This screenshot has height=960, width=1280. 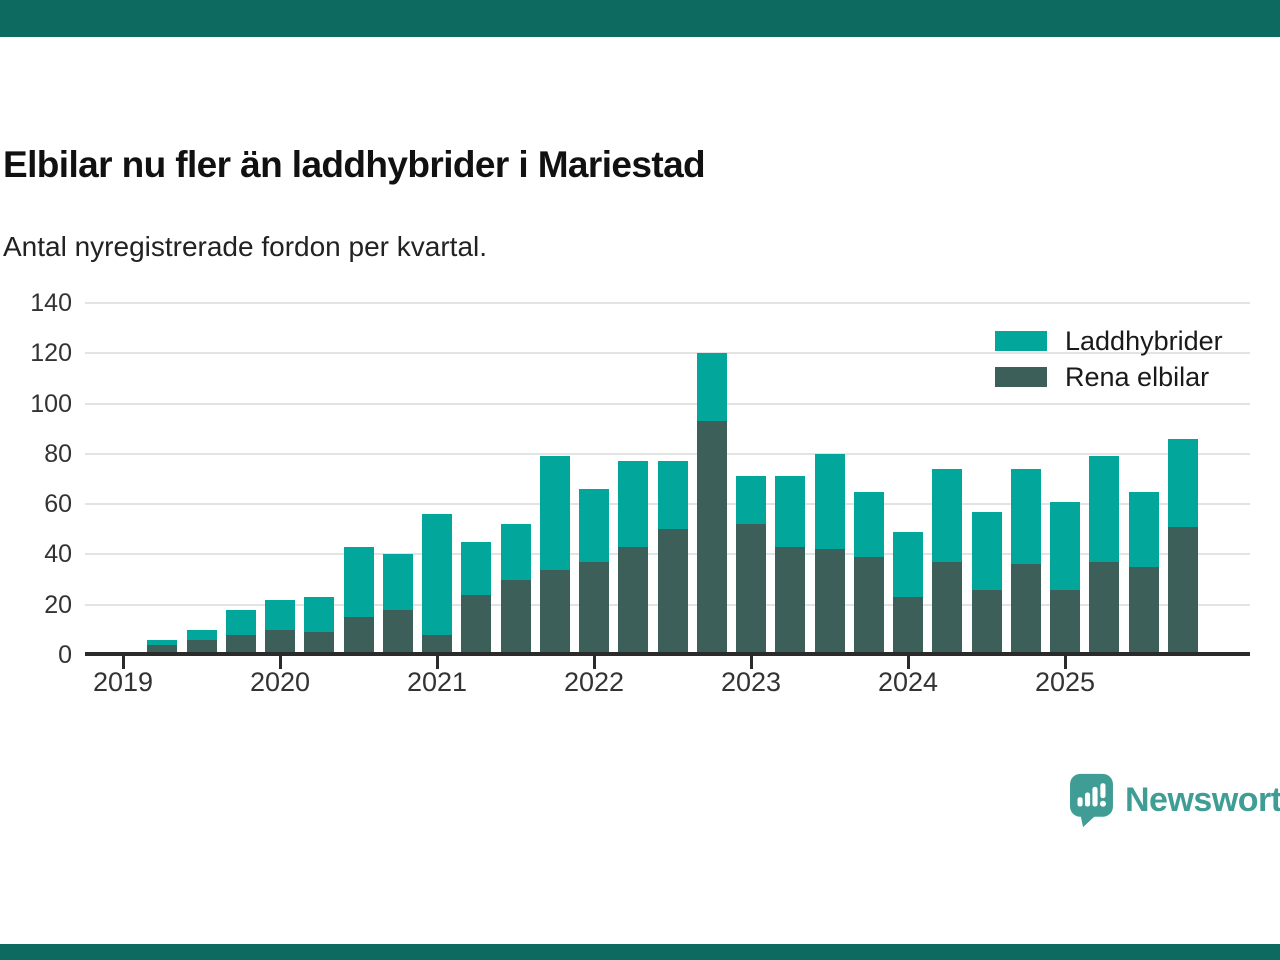 What do you see at coordinates (1025, 516) in the screenshot?
I see `bar-laddhybrider-2024-Q4` at bounding box center [1025, 516].